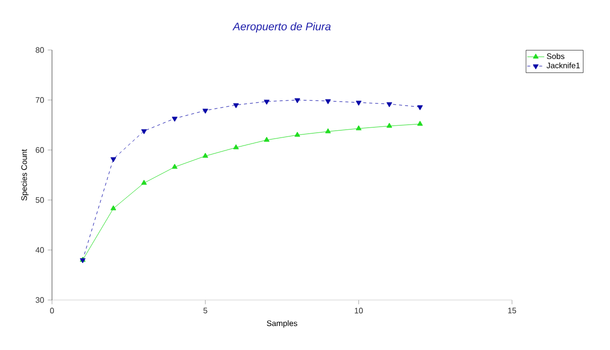 Image resolution: width=610 pixels, height=350 pixels. What do you see at coordinates (281, 27) in the screenshot?
I see `chart-title: Aeropuerto de Piura` at bounding box center [281, 27].